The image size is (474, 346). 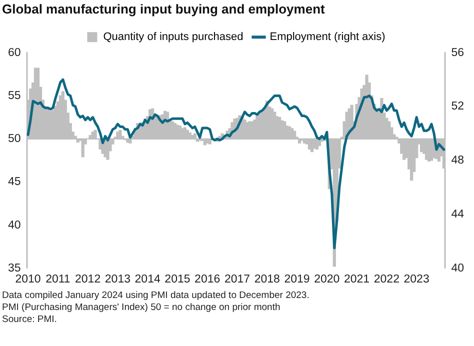 What do you see at coordinates (457, 160) in the screenshot?
I see `y2-tick-label: 48` at bounding box center [457, 160].